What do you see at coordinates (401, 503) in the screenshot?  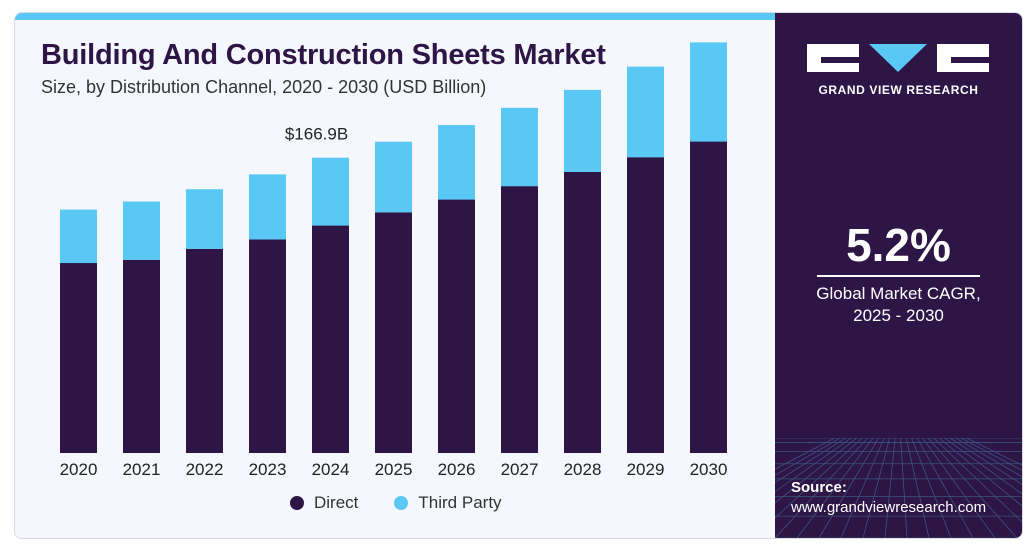 I see `legend-swatch-third-party` at bounding box center [401, 503].